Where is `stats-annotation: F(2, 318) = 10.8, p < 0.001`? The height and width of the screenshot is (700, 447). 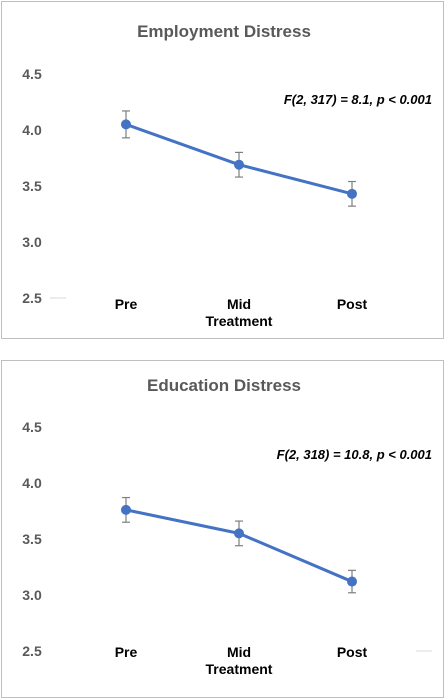
stats-annotation: F(2, 318) = 10.8, p < 0.001 is located at coordinates (354, 454).